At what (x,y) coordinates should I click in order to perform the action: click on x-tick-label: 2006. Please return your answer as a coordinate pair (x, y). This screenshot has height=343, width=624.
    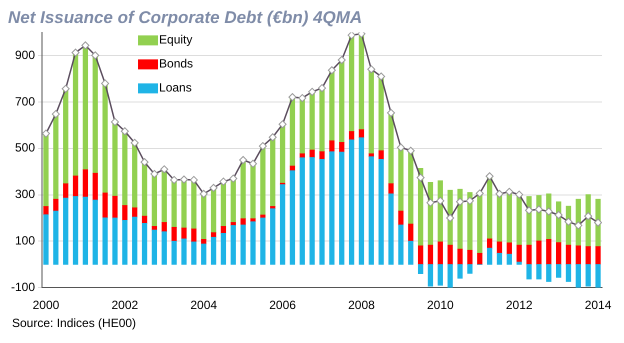
    Looking at the image, I should click on (282, 305).